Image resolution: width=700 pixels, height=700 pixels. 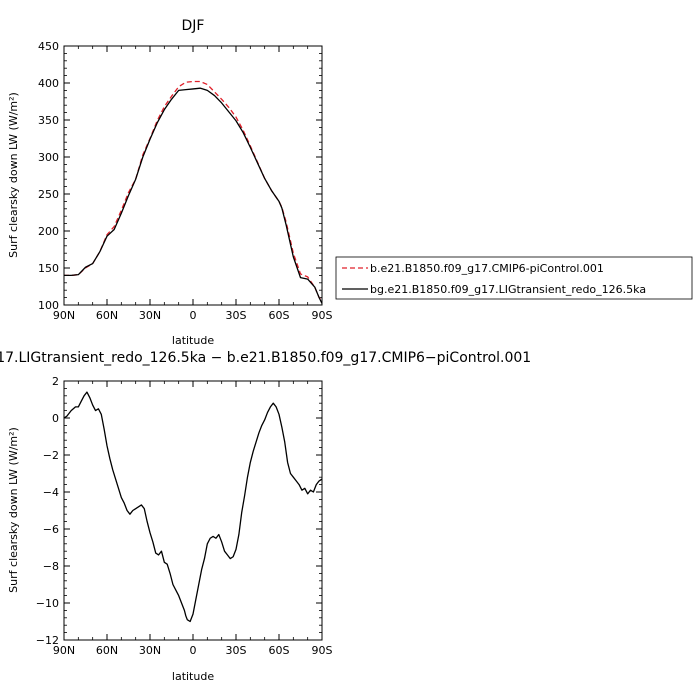 I want to click on top-chart-title: DJF, so click(x=193, y=26).